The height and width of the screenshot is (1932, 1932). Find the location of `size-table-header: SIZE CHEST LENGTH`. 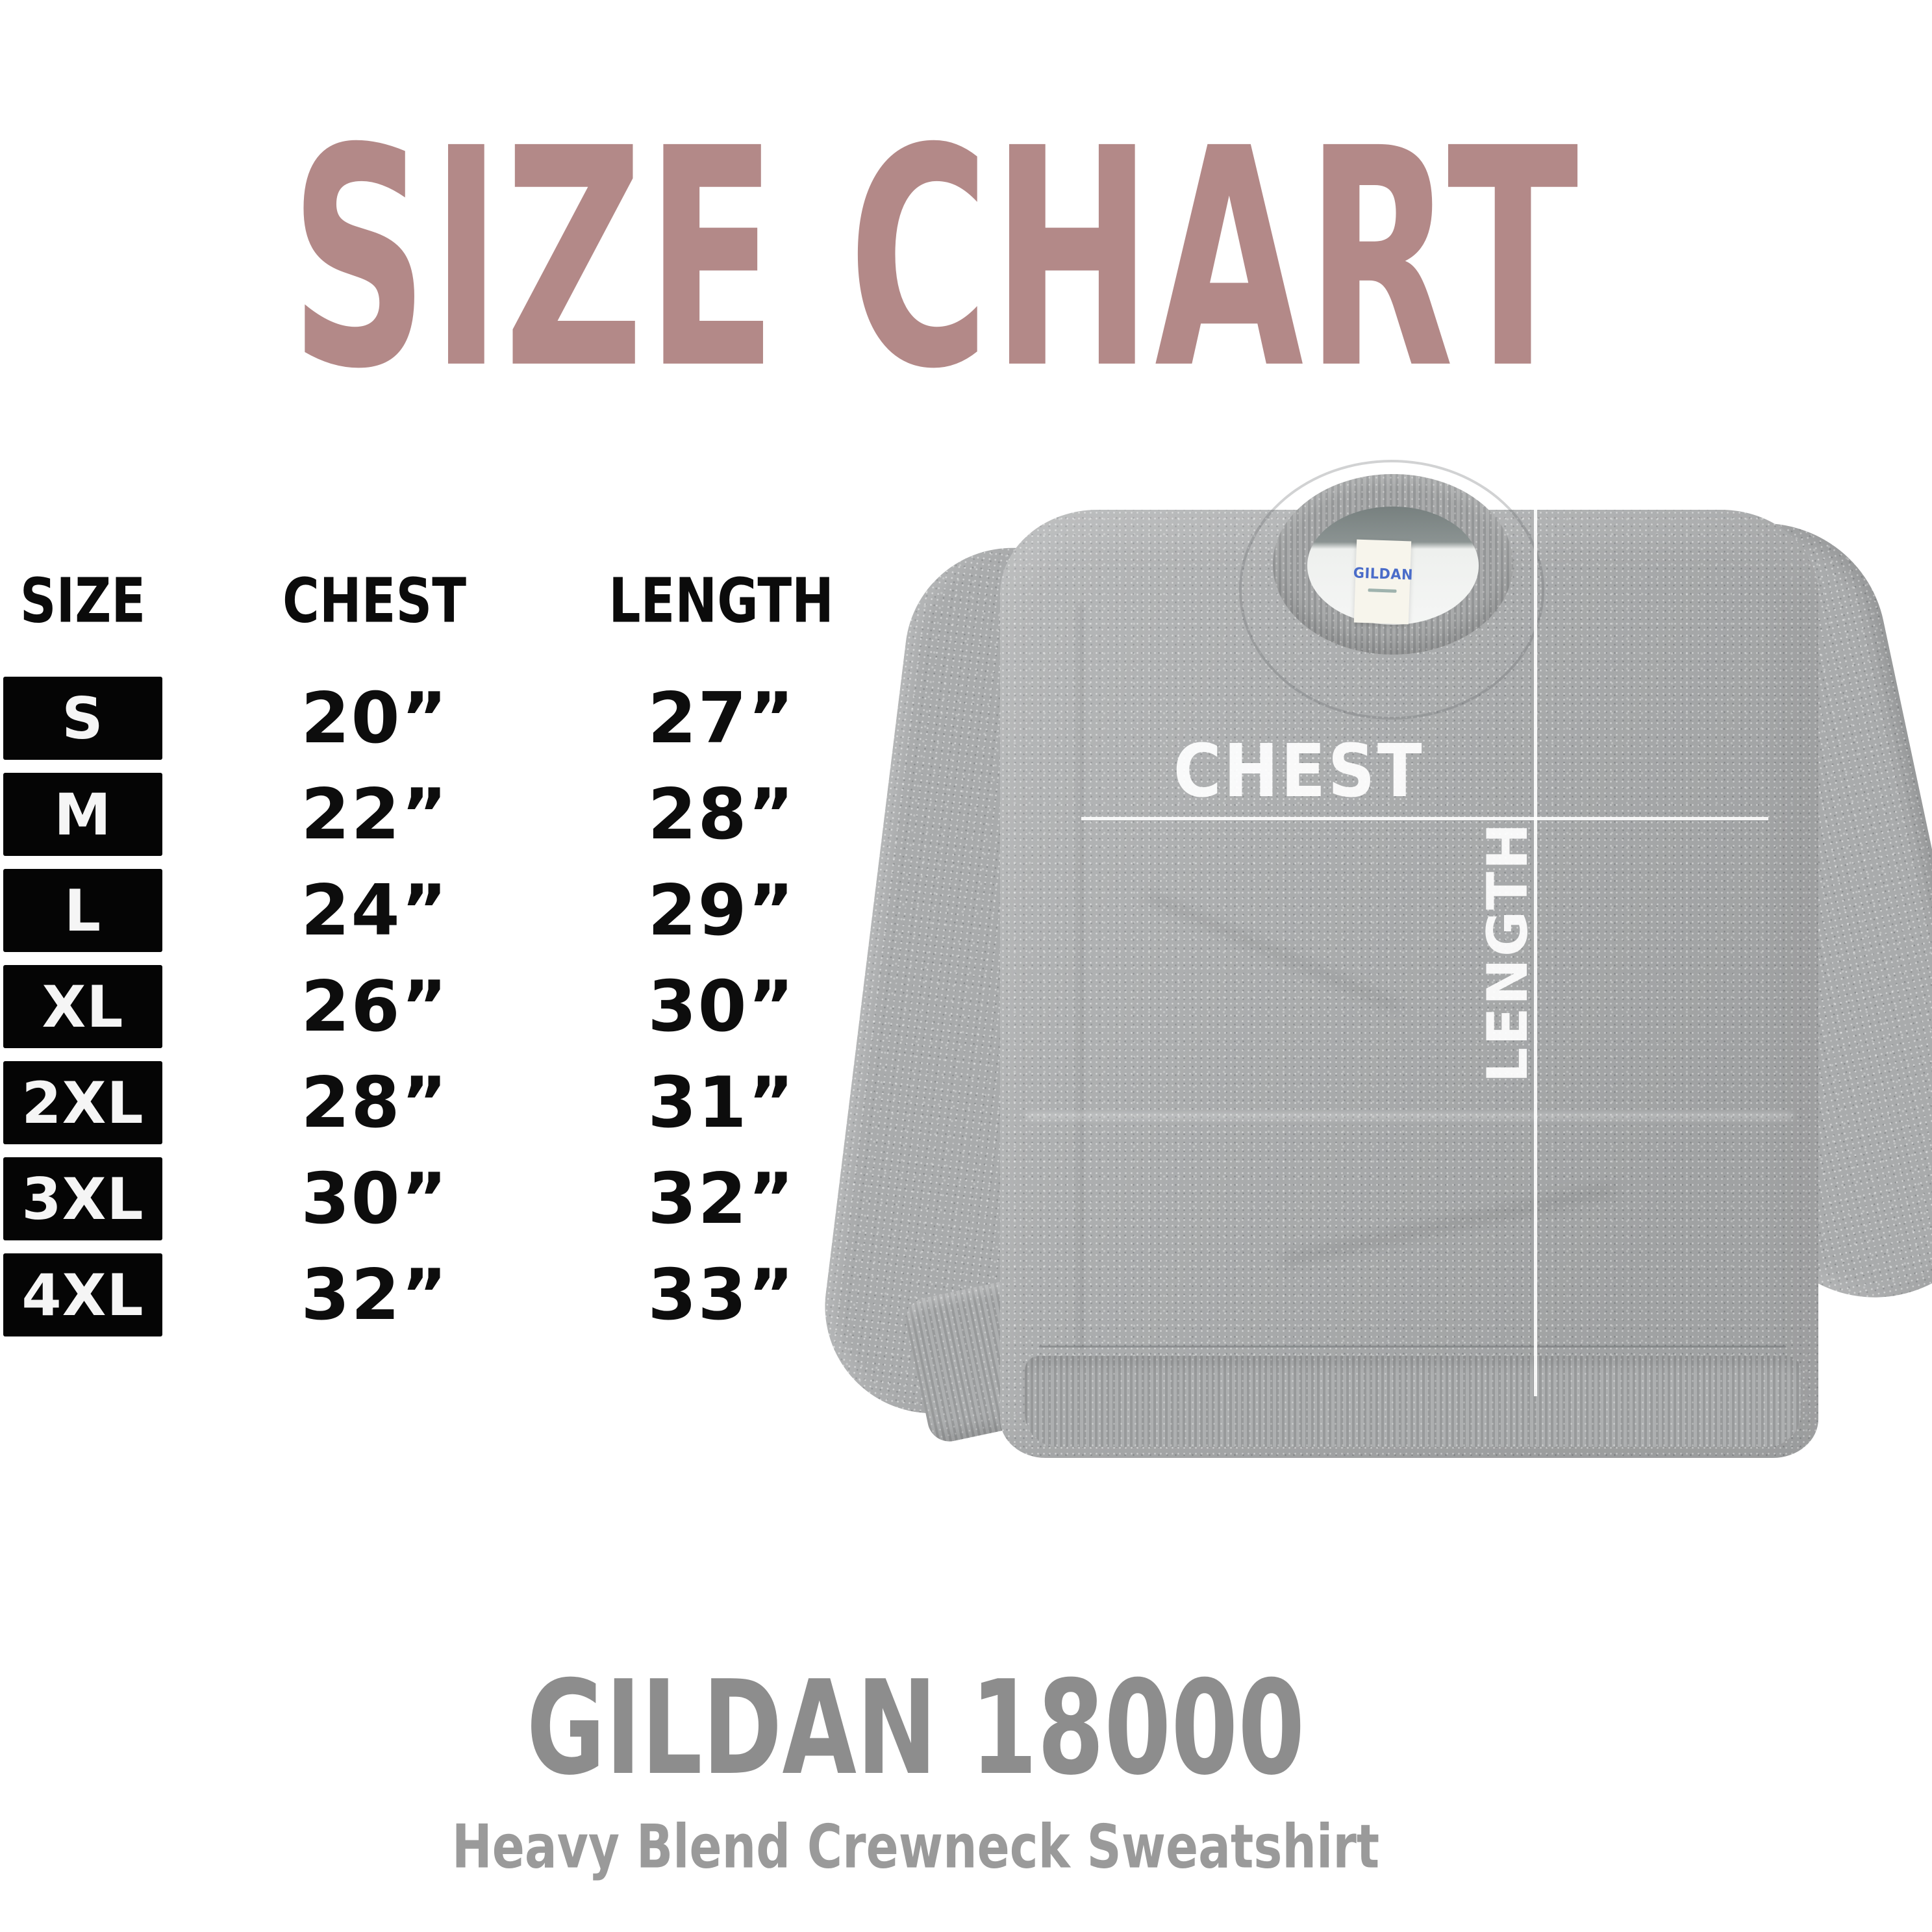

size-table-header: SIZE CHEST LENGTH is located at coordinates (431, 600).